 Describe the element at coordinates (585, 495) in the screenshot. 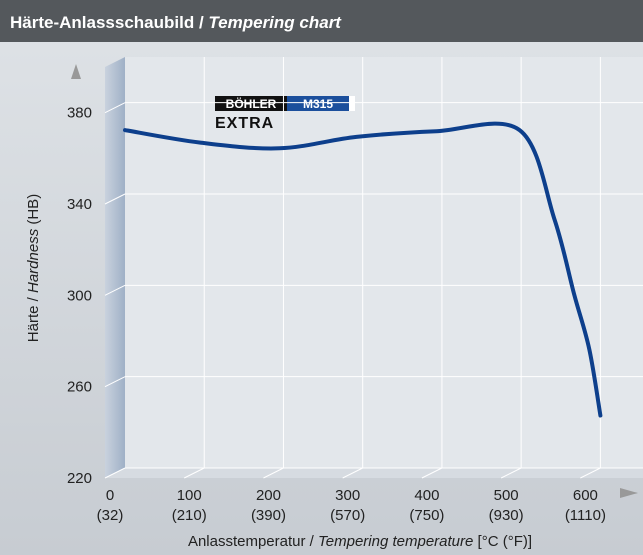

I see `x-tick-label: 600` at that location.